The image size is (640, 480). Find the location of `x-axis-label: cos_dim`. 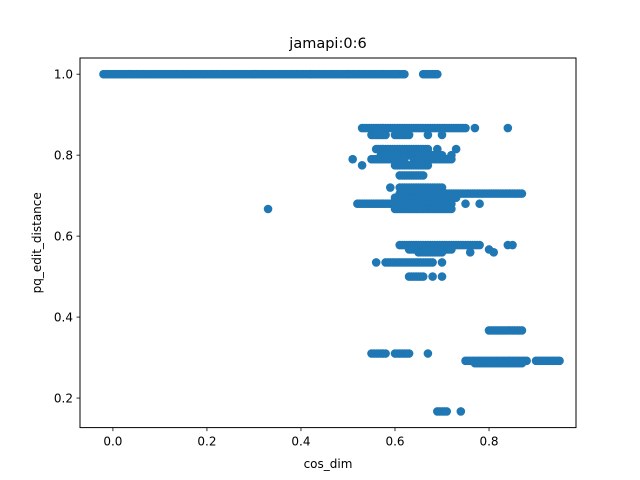

x-axis-label: cos_dim is located at coordinates (328, 464).